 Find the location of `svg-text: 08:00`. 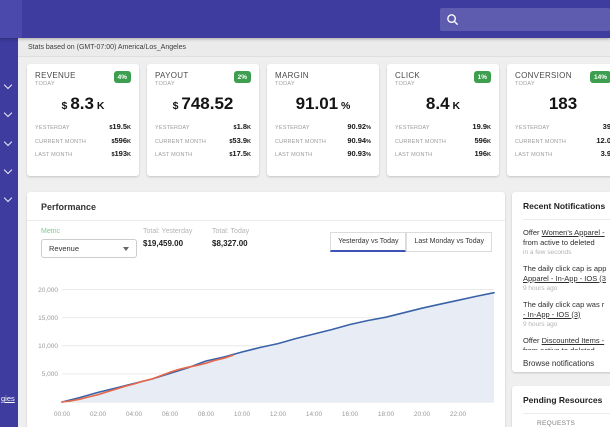

svg-text: 08:00 is located at coordinates (206, 414).